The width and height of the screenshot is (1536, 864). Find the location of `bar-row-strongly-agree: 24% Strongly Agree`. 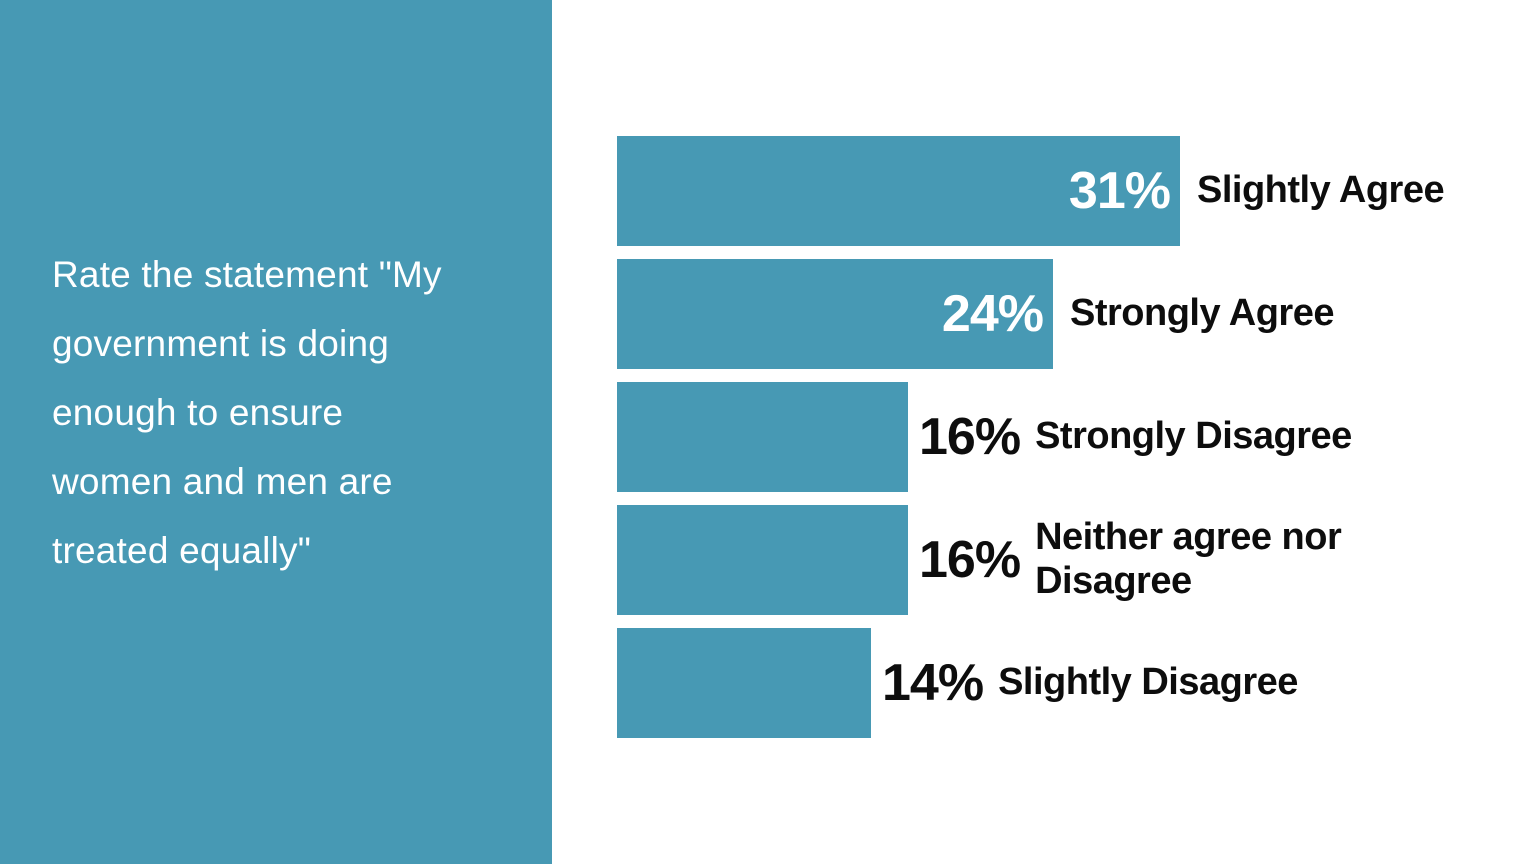

bar-row-strongly-agree: 24% Strongly Agree is located at coordinates (1067, 314).